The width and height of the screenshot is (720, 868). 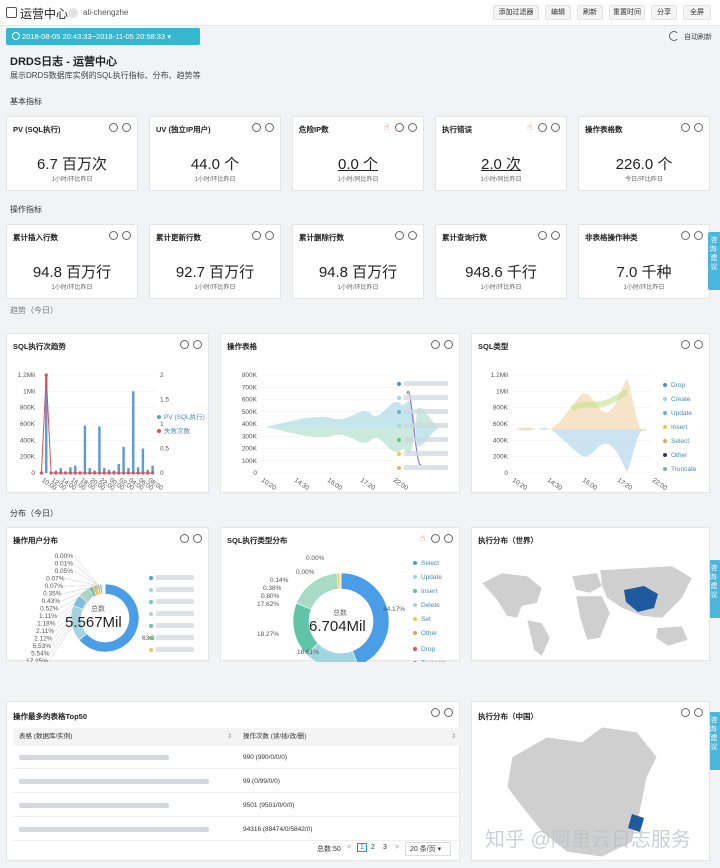 I want to click on share-button: 分享, so click(x=664, y=12).